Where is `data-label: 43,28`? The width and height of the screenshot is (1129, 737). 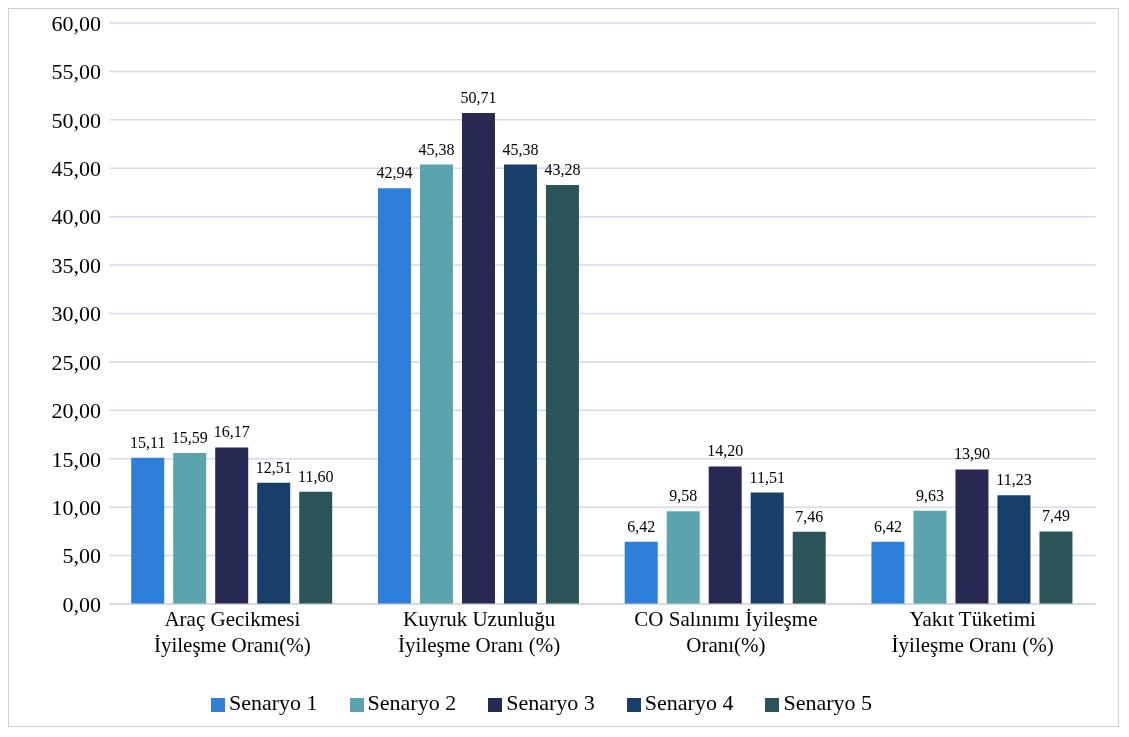
data-label: 43,28 is located at coordinates (562, 169).